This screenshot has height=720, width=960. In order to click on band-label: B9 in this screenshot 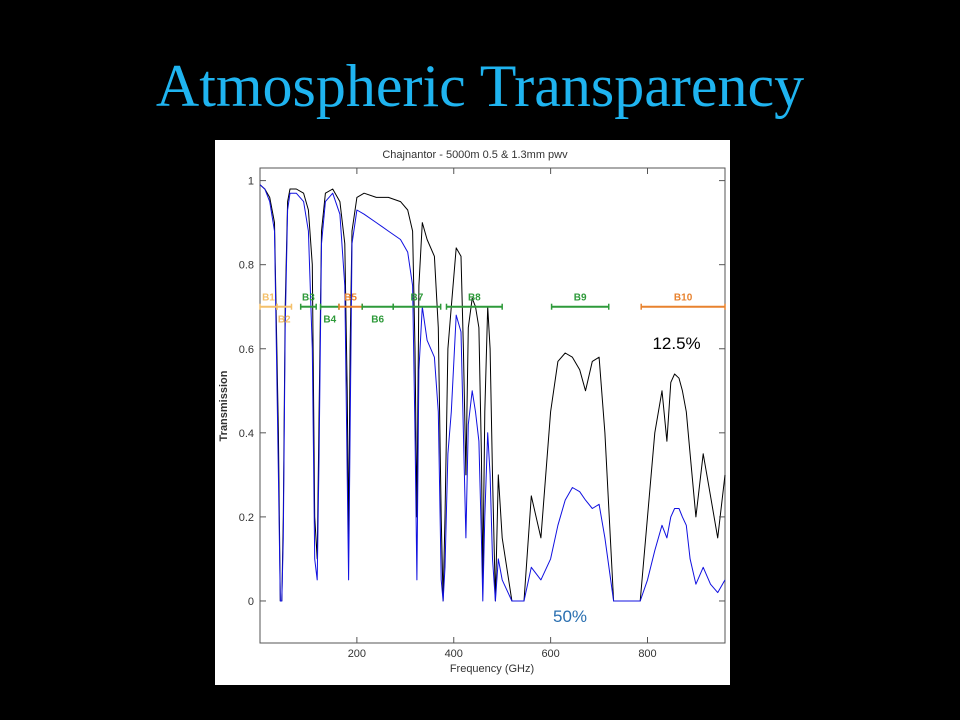, I will do `click(580, 298)`.